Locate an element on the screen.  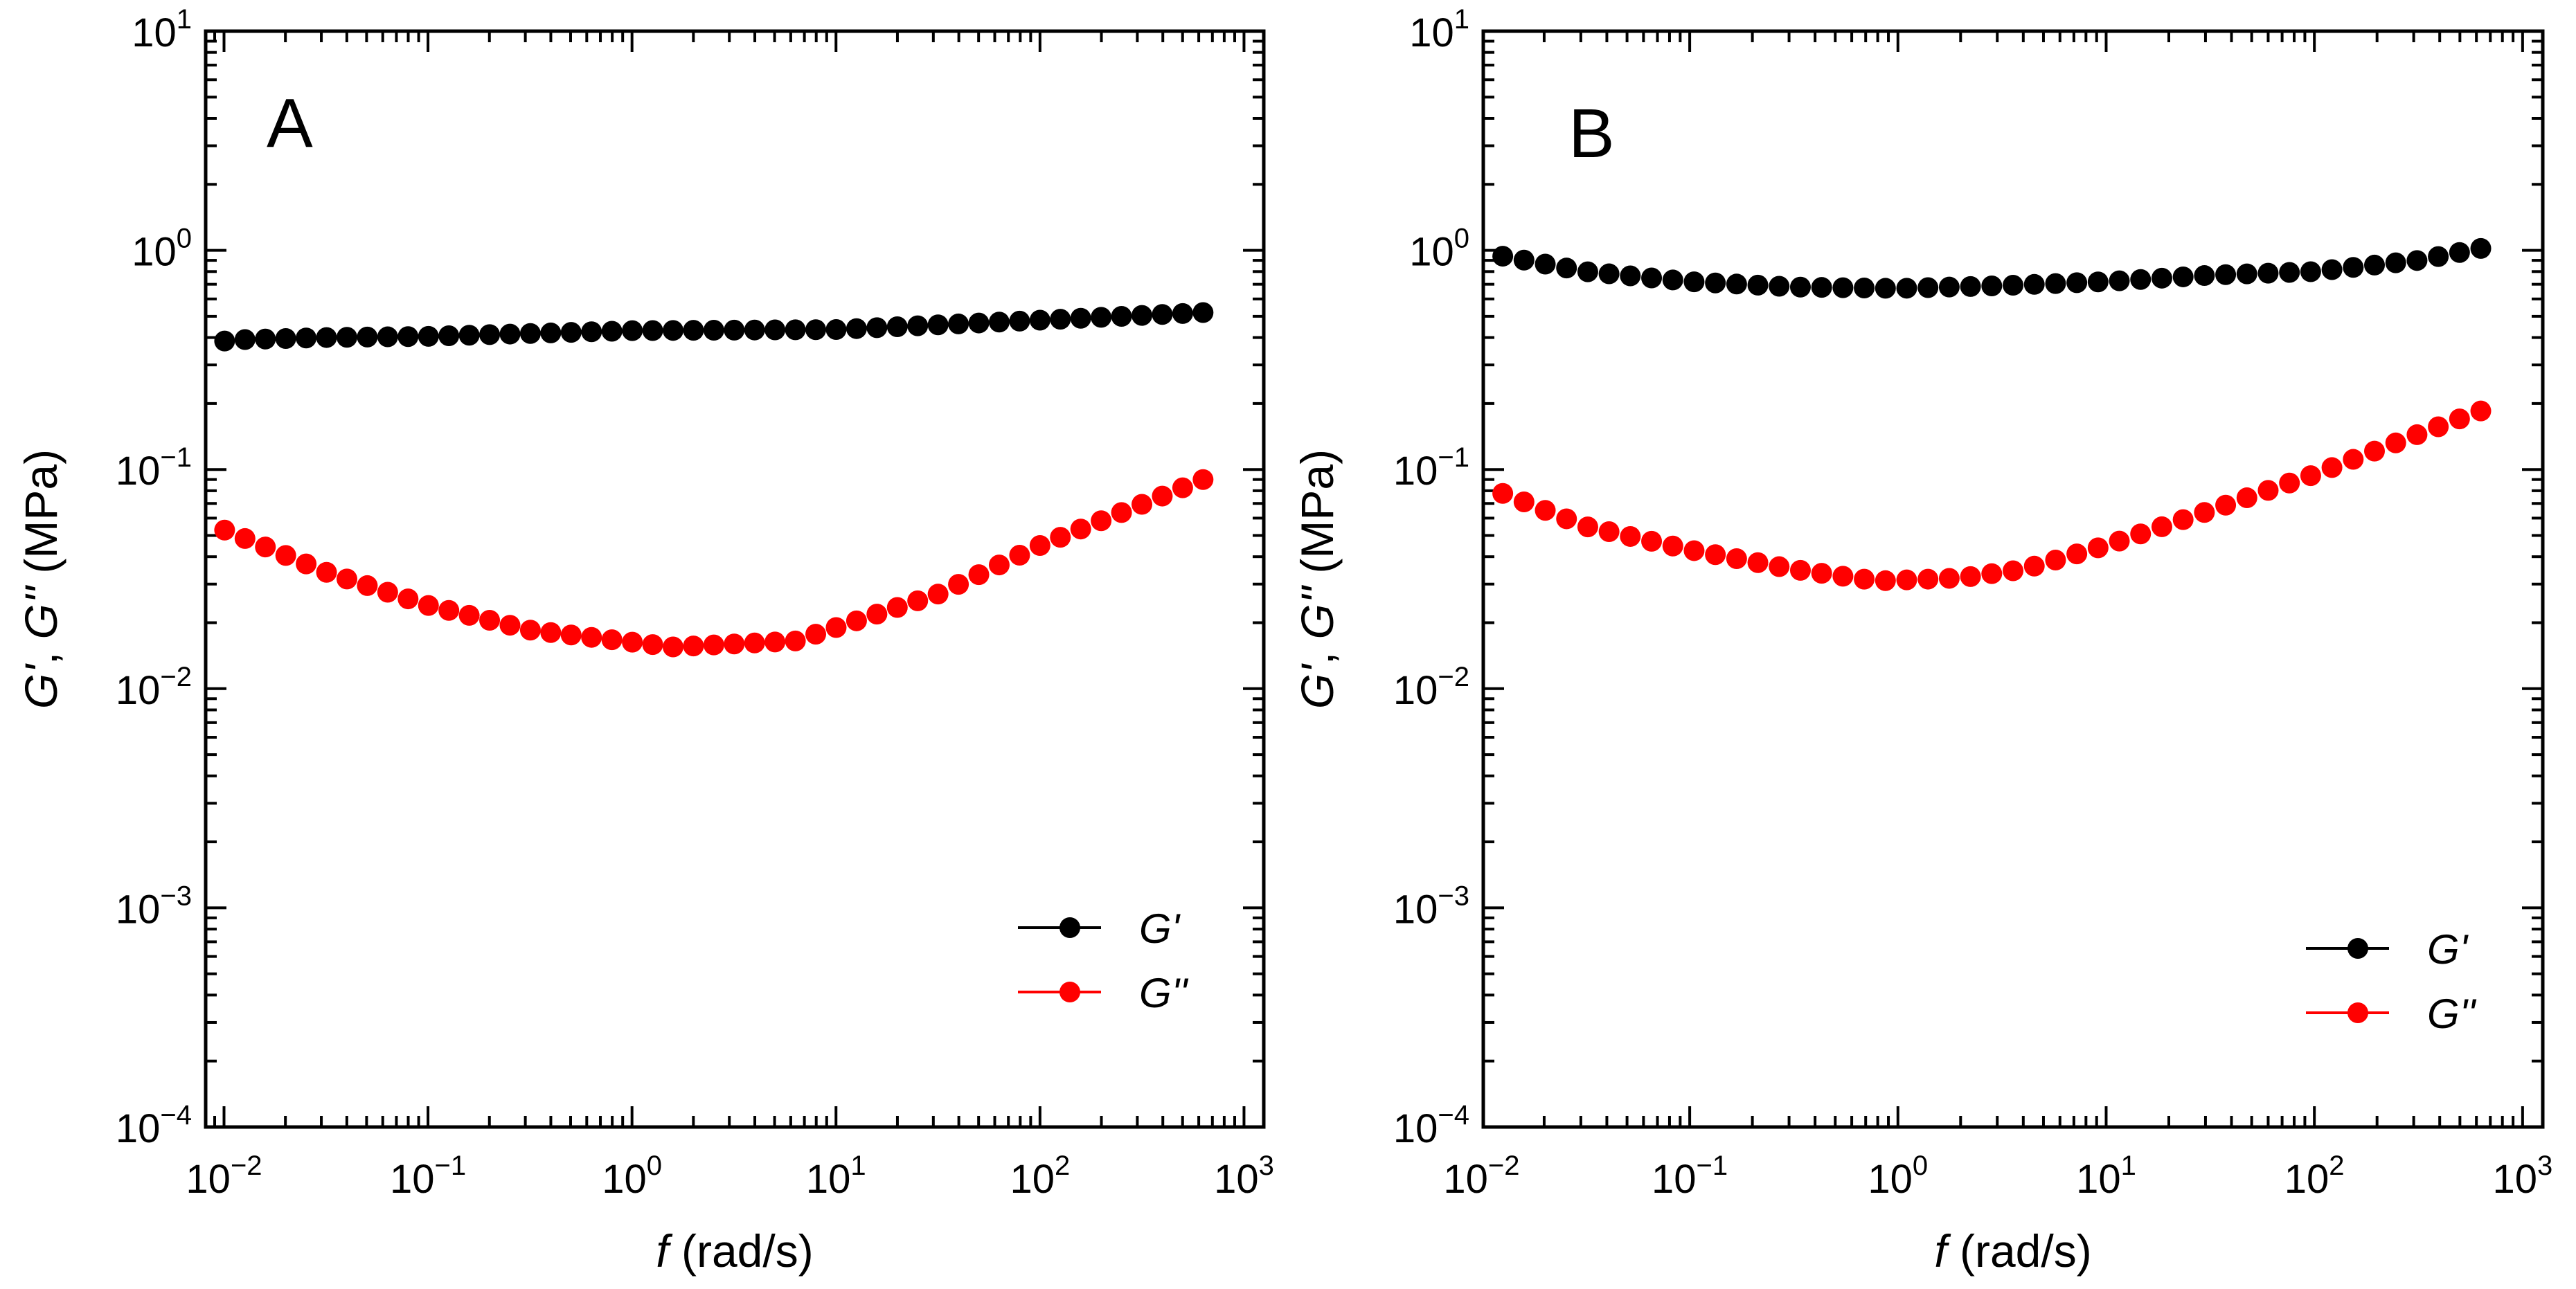
y-tick-label: 10⁻³ is located at coordinates (154, 906).